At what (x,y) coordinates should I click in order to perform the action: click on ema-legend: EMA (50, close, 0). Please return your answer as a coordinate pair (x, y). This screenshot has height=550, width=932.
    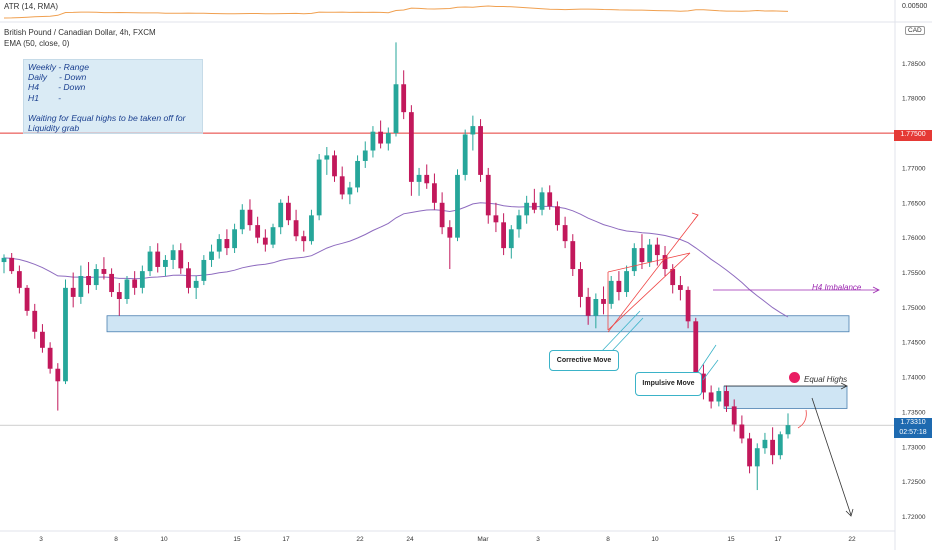
    Looking at the image, I should click on (37, 43).